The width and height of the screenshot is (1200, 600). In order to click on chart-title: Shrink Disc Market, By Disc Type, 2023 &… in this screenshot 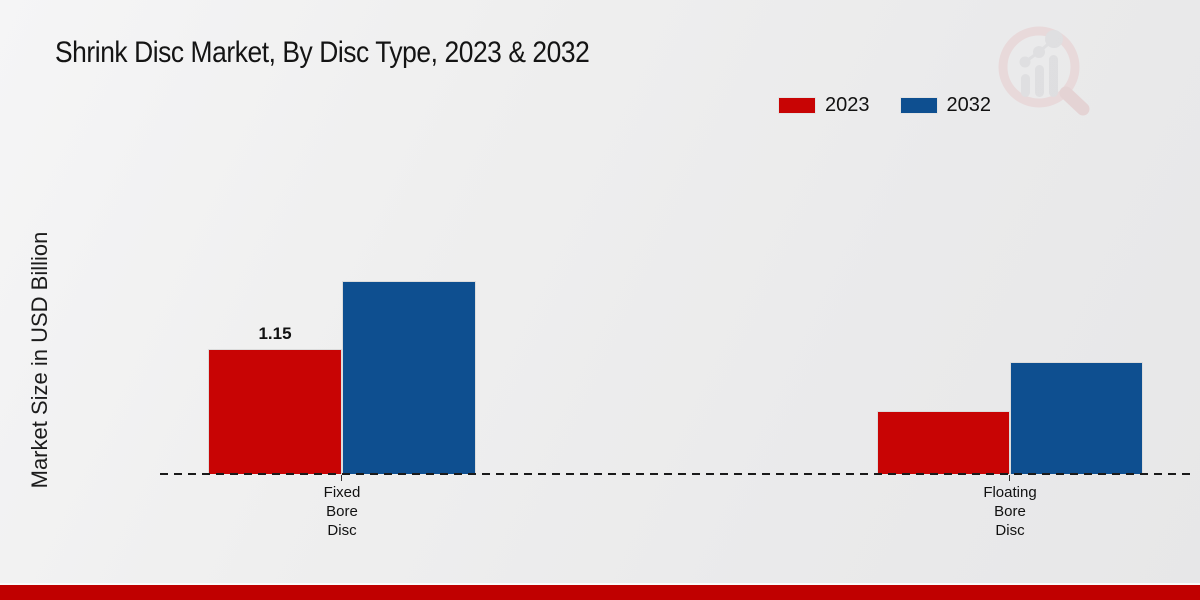, I will do `click(322, 52)`.